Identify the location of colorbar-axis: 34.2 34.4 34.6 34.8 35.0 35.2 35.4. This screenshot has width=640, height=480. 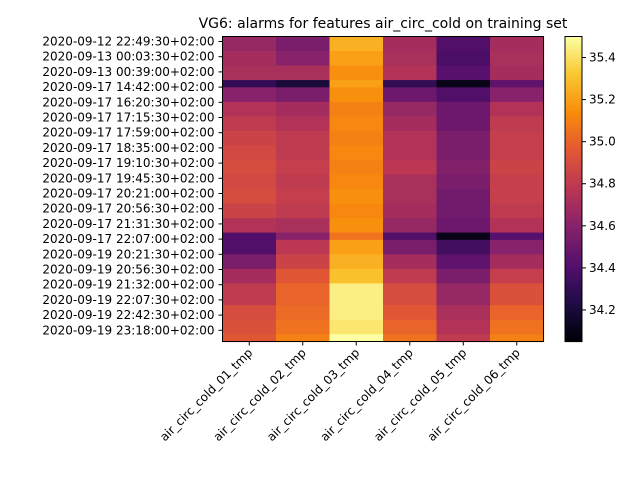
(599, 184).